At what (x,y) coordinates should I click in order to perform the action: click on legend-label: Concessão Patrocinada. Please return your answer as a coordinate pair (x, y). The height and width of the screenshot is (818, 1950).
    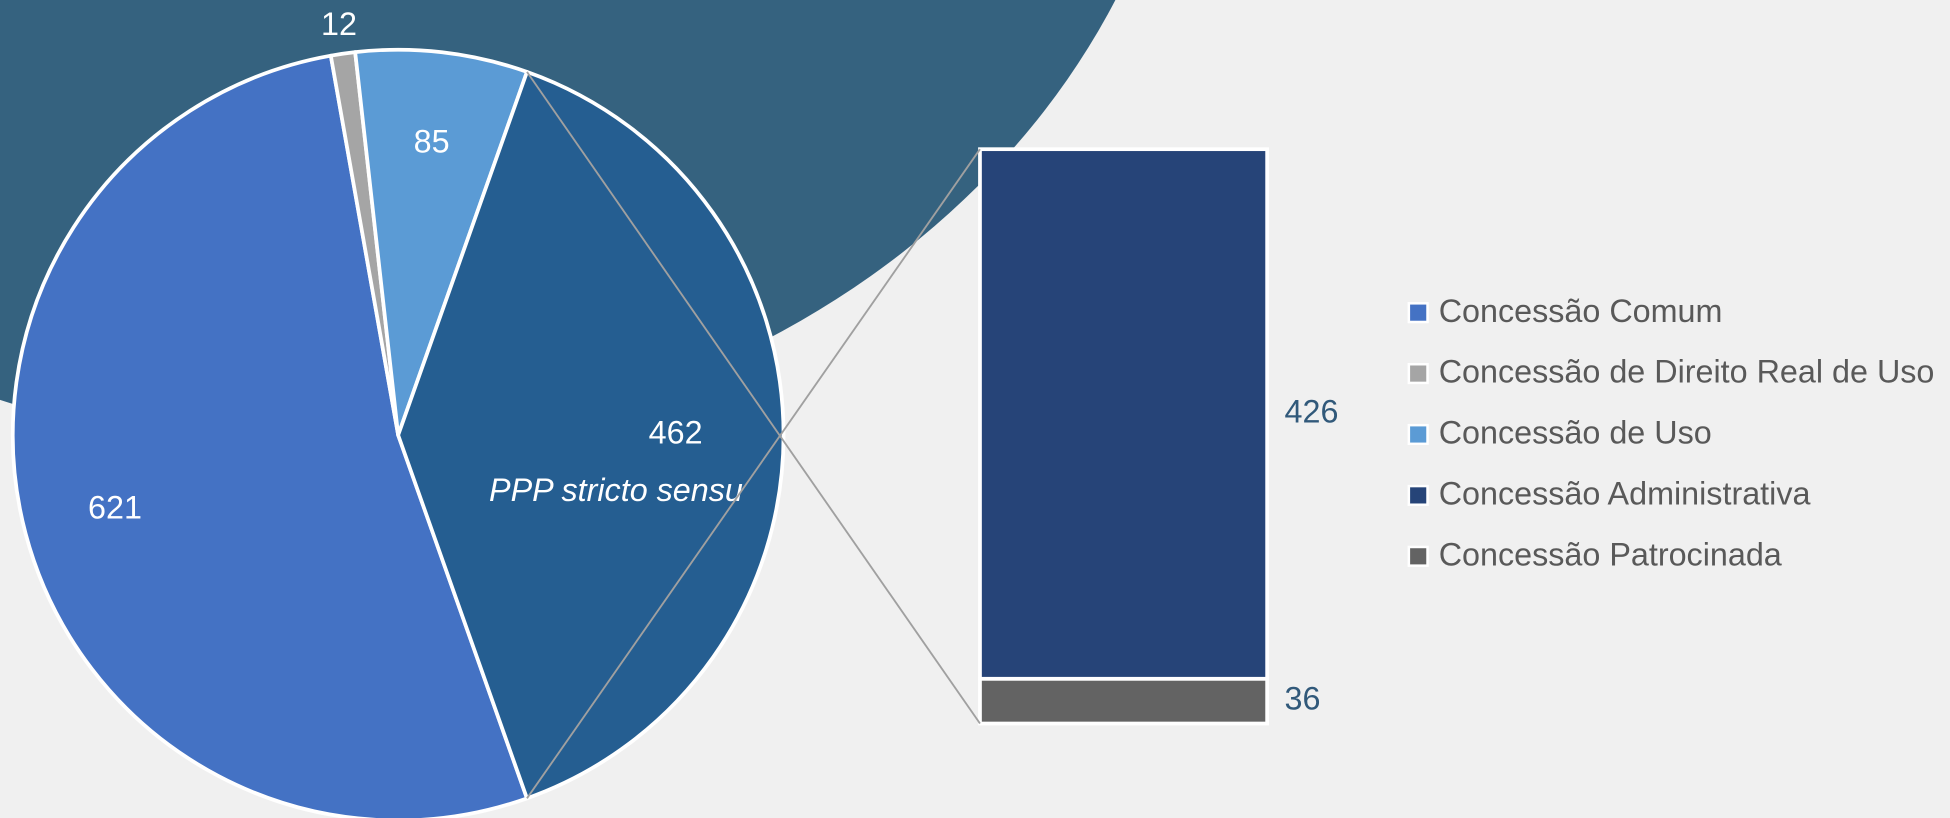
    Looking at the image, I should click on (1610, 554).